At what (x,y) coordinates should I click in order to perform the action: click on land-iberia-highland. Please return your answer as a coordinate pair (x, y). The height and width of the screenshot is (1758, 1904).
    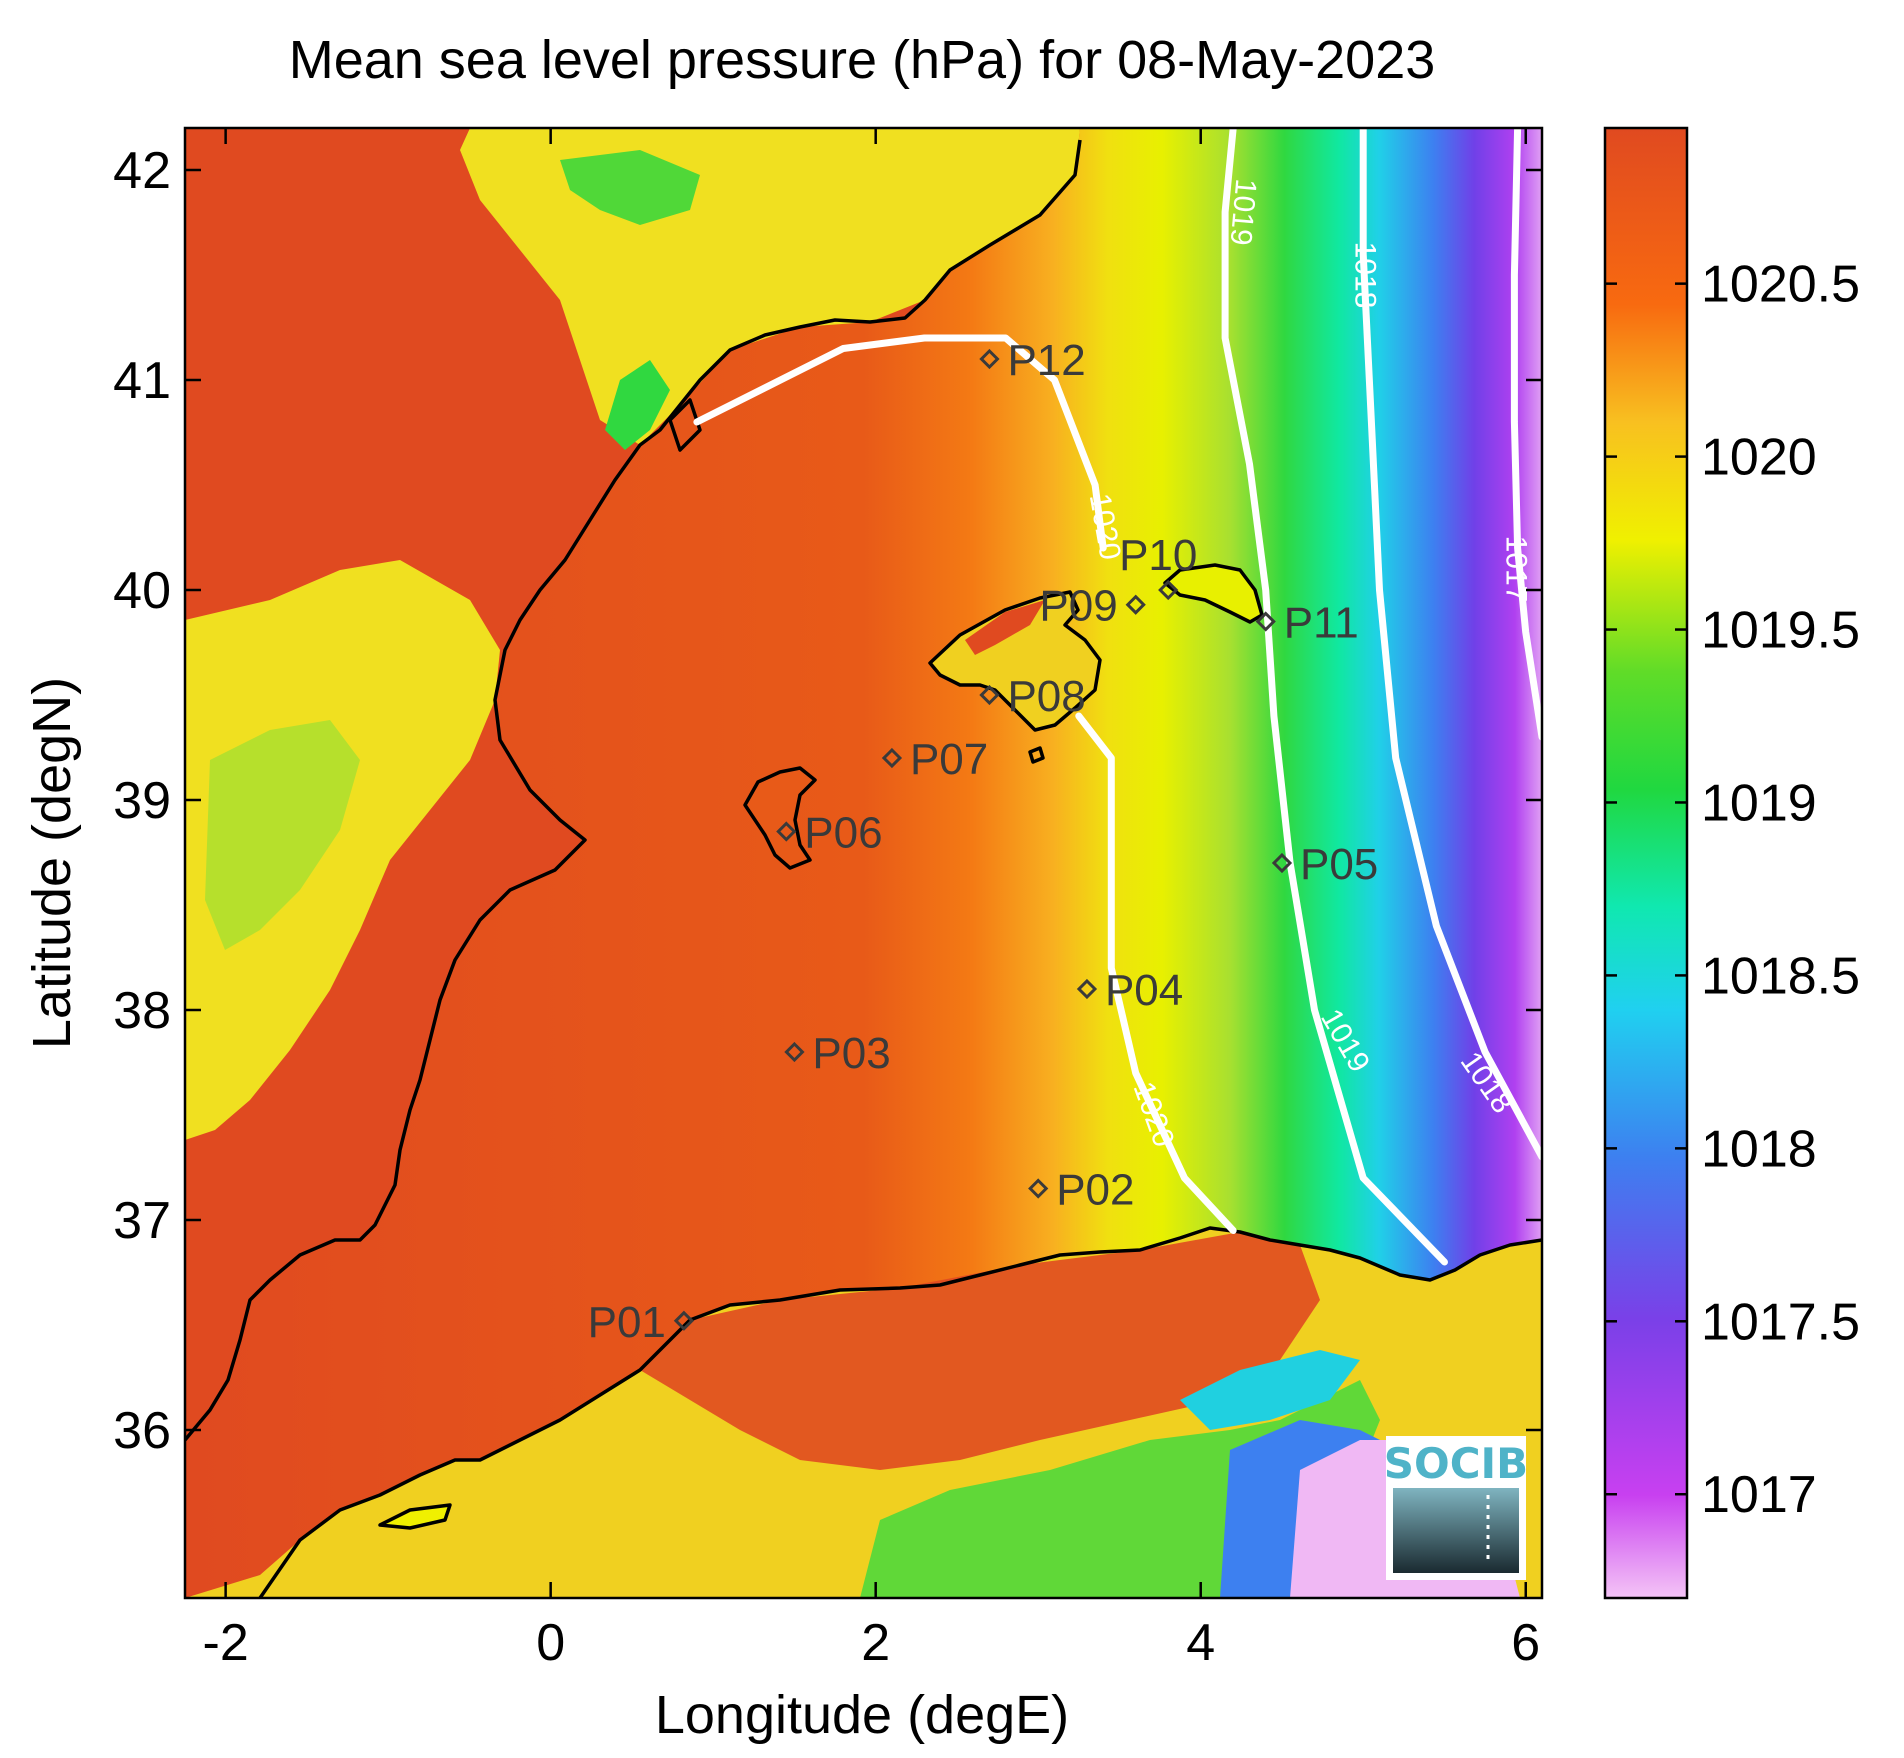
    Looking at the image, I should click on (342, 850).